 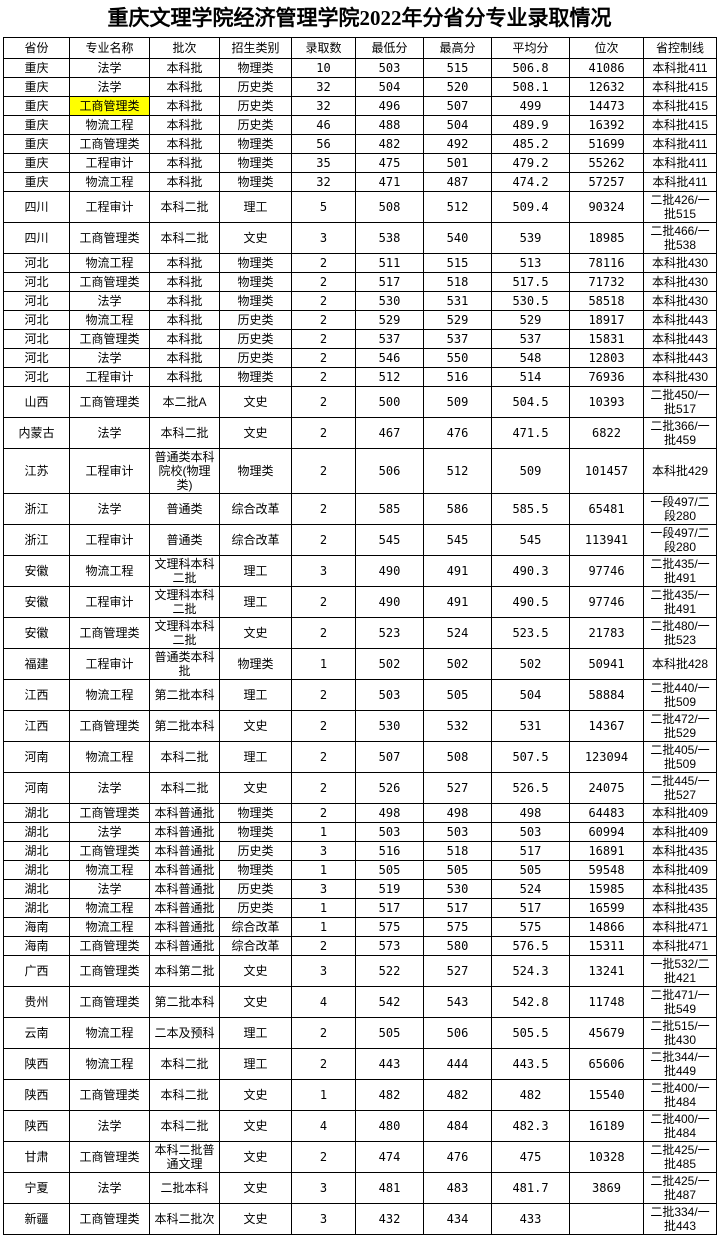 What do you see at coordinates (606, 971) in the screenshot?
I see `cell-rank: 13241` at bounding box center [606, 971].